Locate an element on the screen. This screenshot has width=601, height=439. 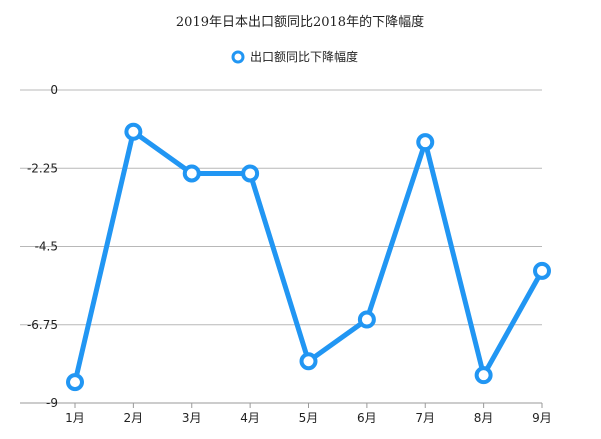
x-tick-label: 4月 is located at coordinates (250, 418).